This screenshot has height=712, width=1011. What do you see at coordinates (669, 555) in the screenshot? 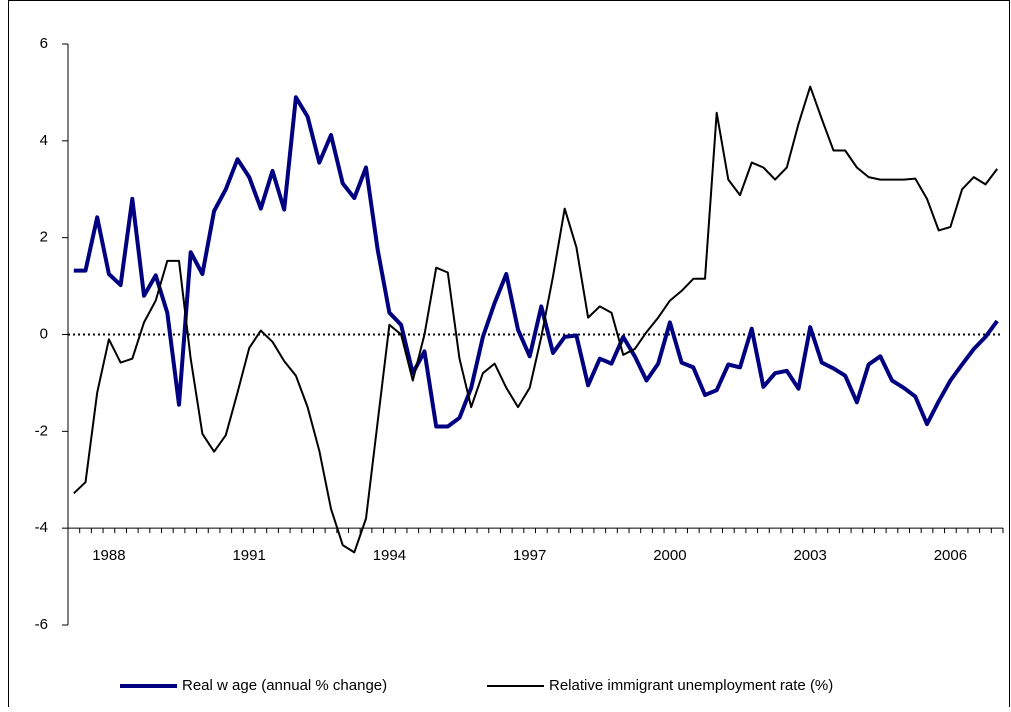
I see `x-tick-label: 2000` at bounding box center [669, 555].